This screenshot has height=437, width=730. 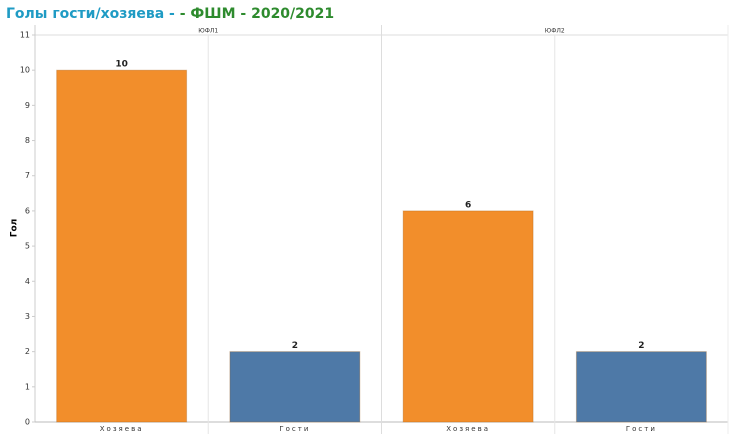 I want to click on data-label: 10, so click(x=121, y=65).